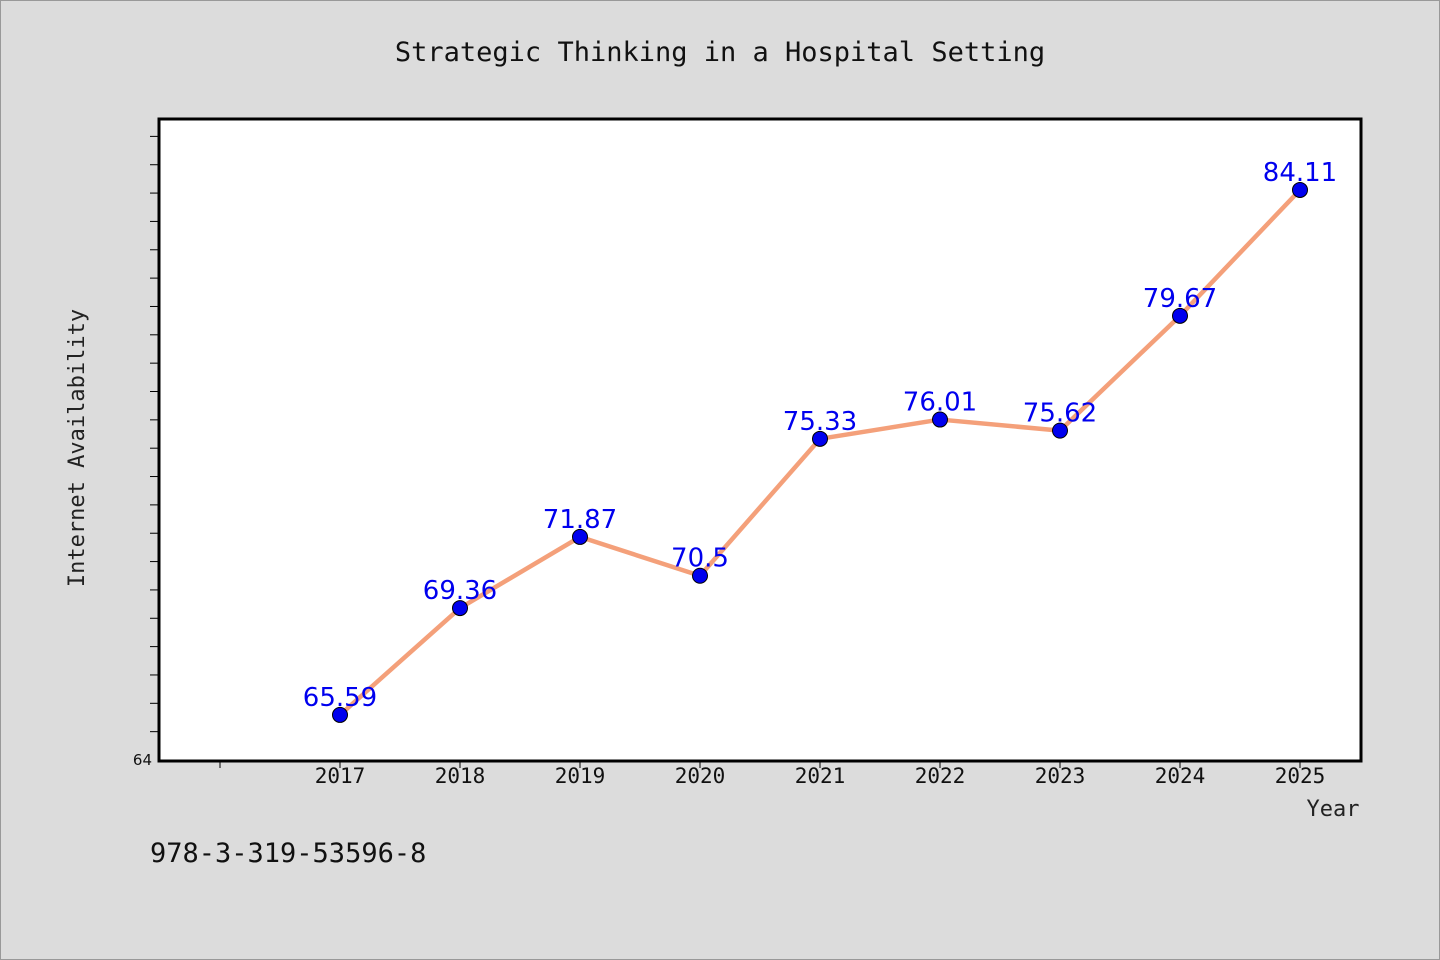 Image resolution: width=1440 pixels, height=960 pixels. What do you see at coordinates (142, 760) in the screenshot?
I see `y-tick-label: 64` at bounding box center [142, 760].